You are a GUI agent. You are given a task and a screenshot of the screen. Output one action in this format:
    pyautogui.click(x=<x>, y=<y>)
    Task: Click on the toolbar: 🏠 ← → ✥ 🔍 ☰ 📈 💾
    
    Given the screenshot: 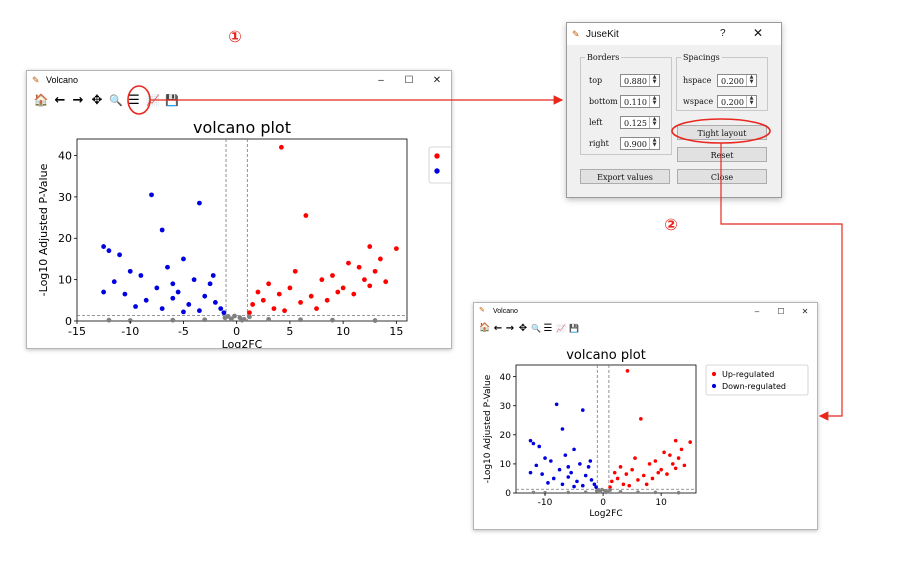 What is the action you would take?
    pyautogui.click(x=106, y=100)
    